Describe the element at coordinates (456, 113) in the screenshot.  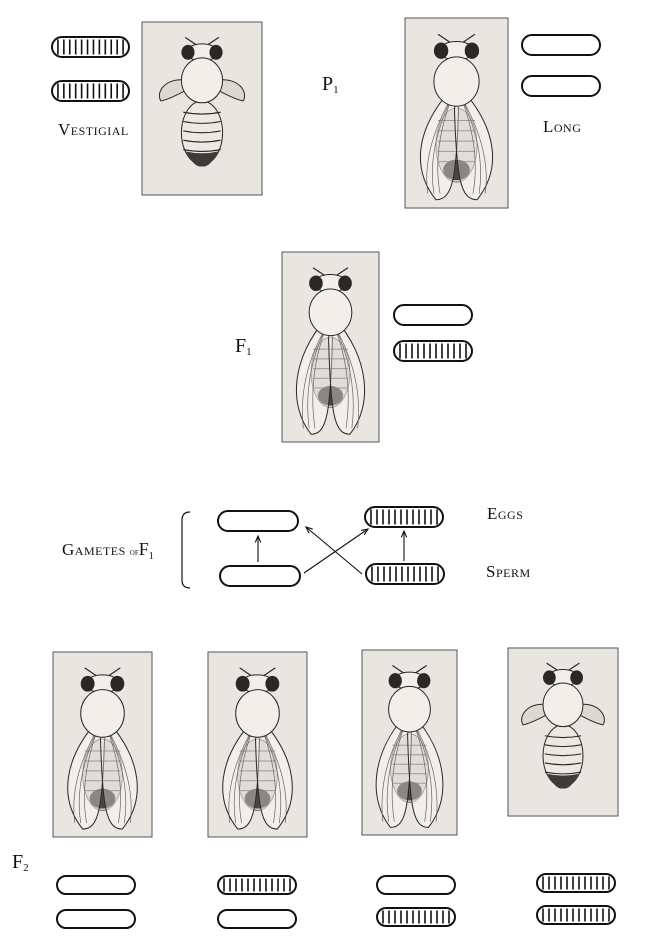
I see `fly-plate-p1-long` at that location.